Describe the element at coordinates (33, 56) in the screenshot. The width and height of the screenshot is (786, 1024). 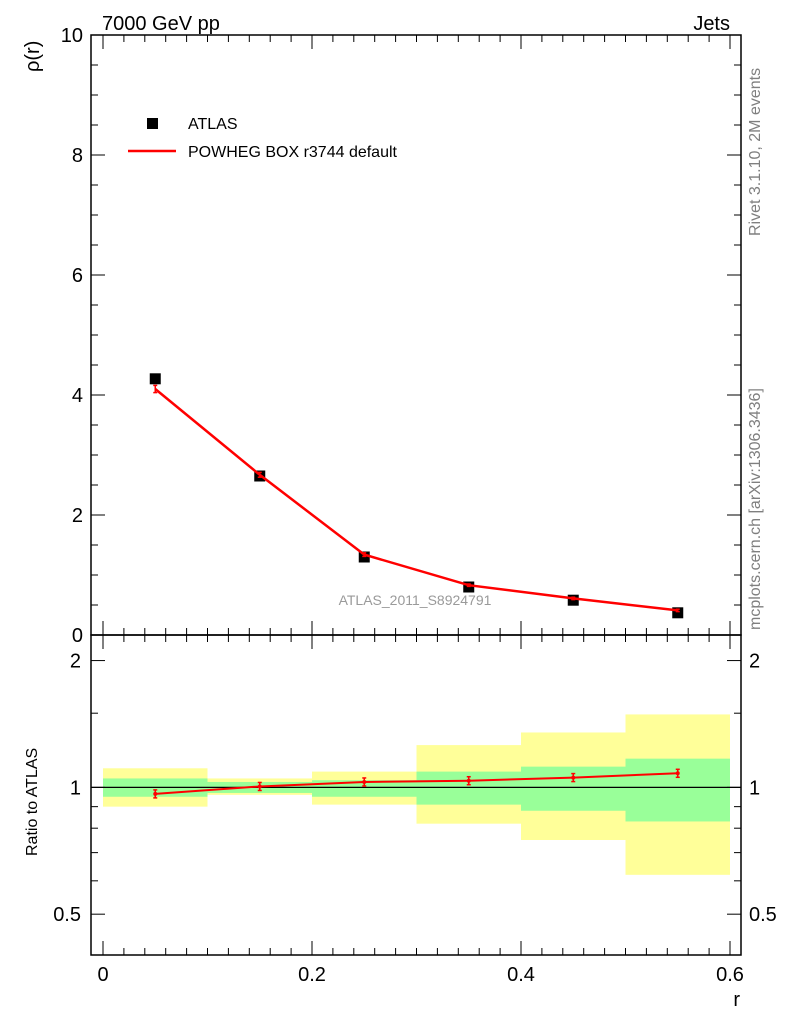
I see `main-y-axis-label: ρ(r)` at that location.